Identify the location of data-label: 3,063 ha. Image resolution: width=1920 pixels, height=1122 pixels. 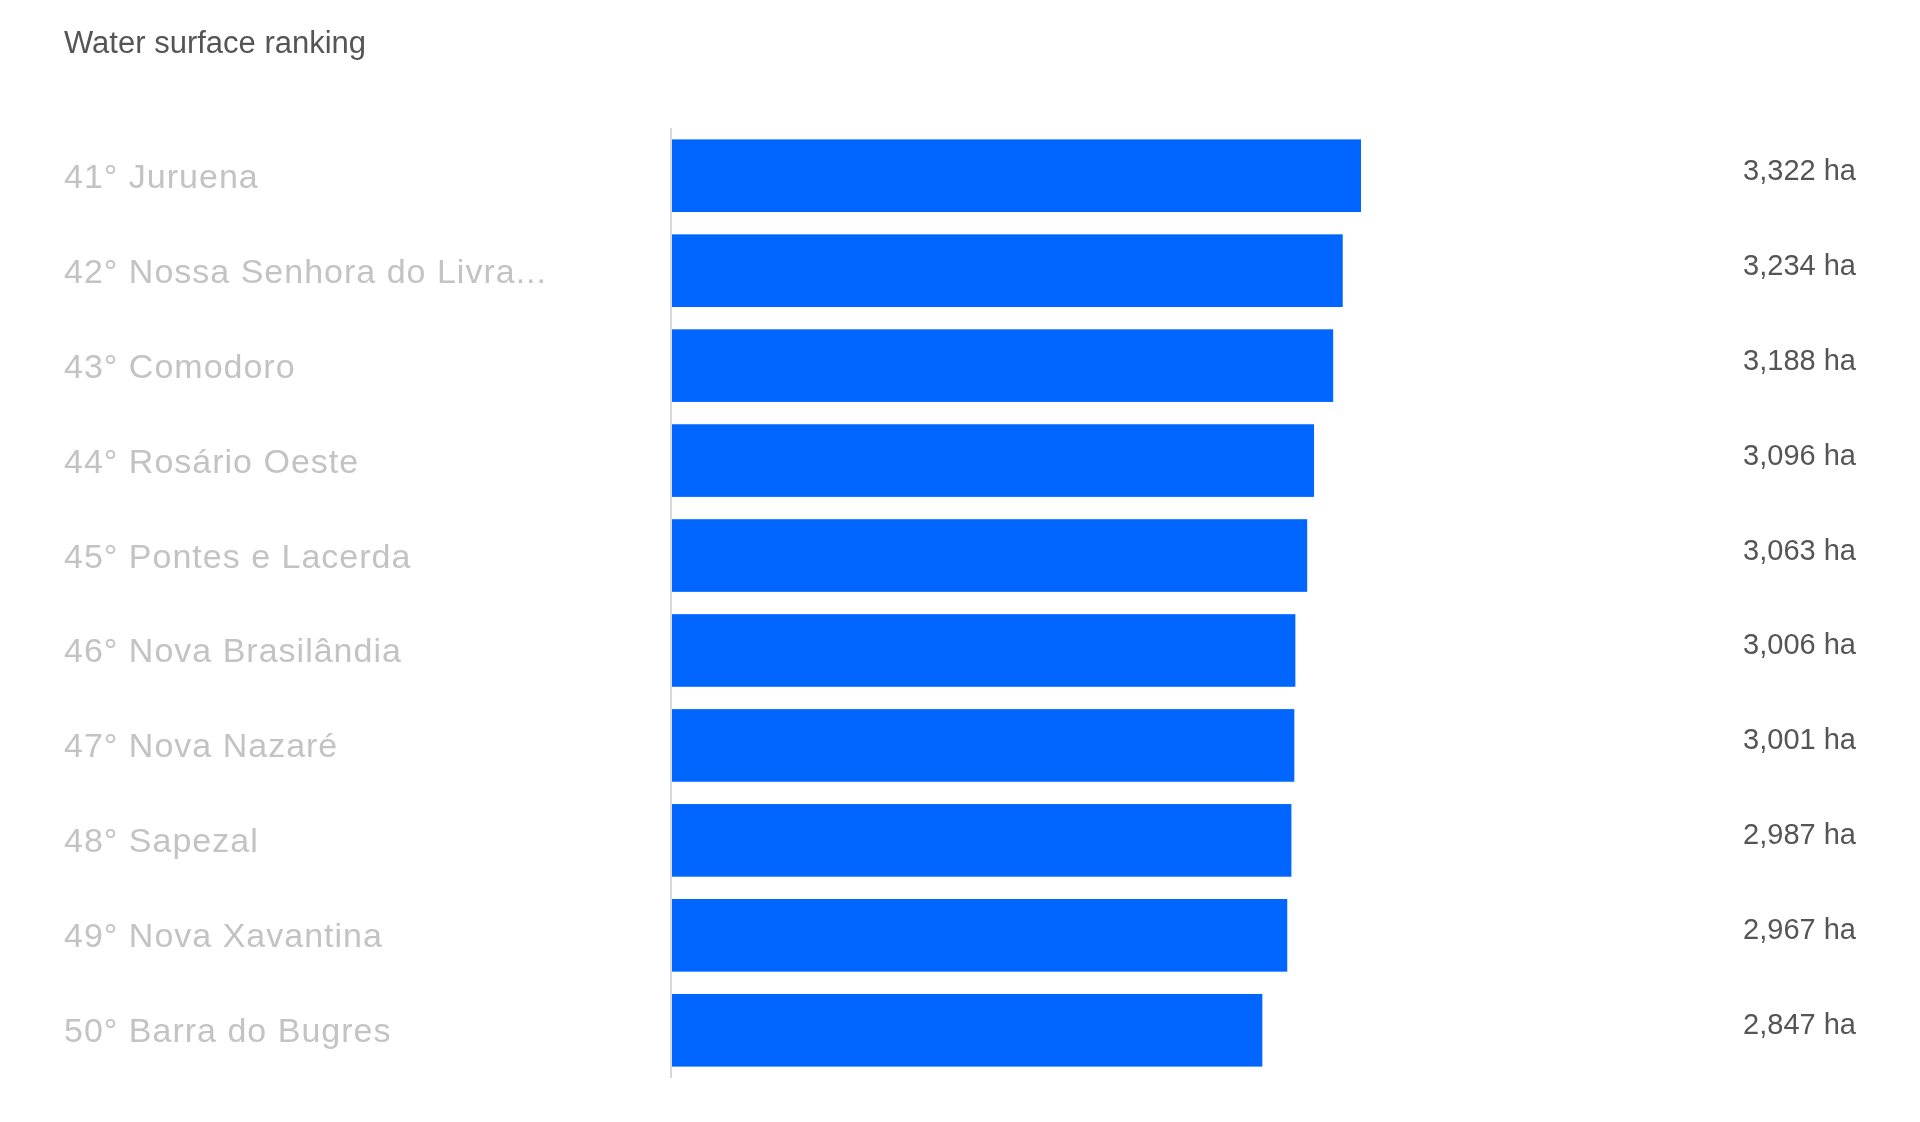
(1800, 549).